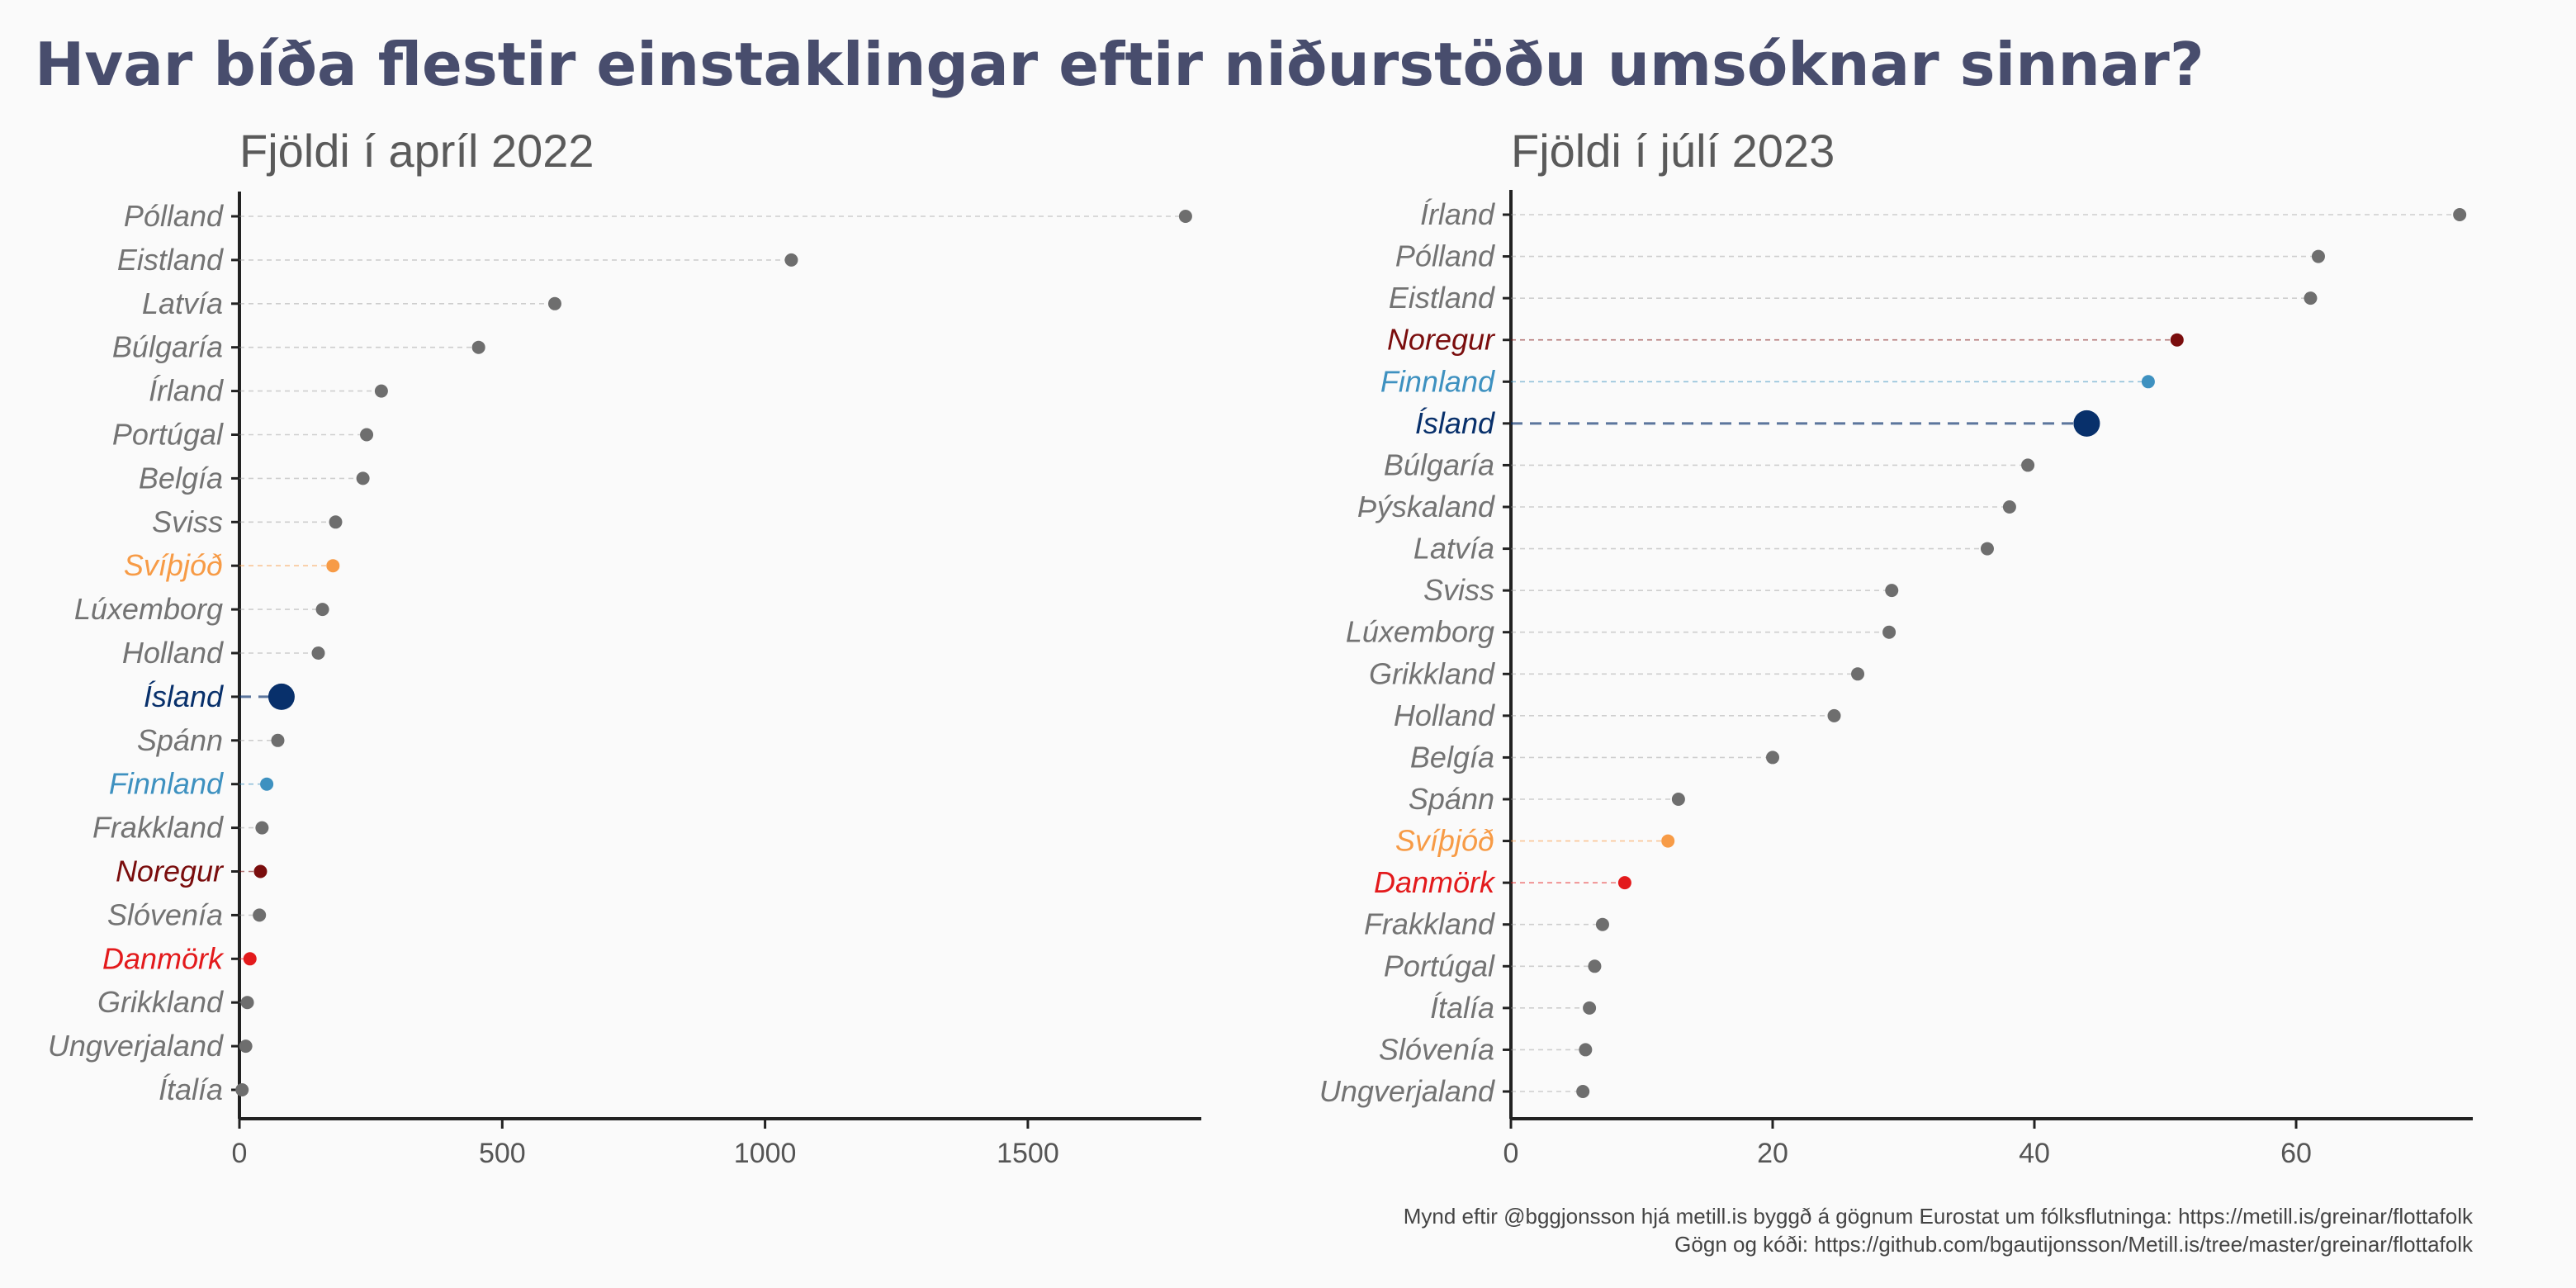 The image size is (2576, 1288). I want to click on p0-point-belgia, so click(363, 478).